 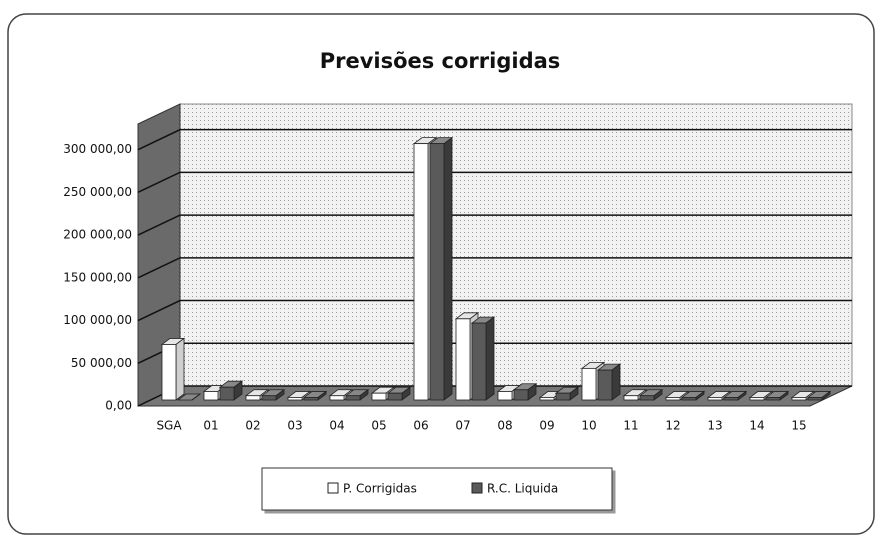 What do you see at coordinates (97, 277) in the screenshot?
I see `y-tick-label: 150 000,00` at bounding box center [97, 277].